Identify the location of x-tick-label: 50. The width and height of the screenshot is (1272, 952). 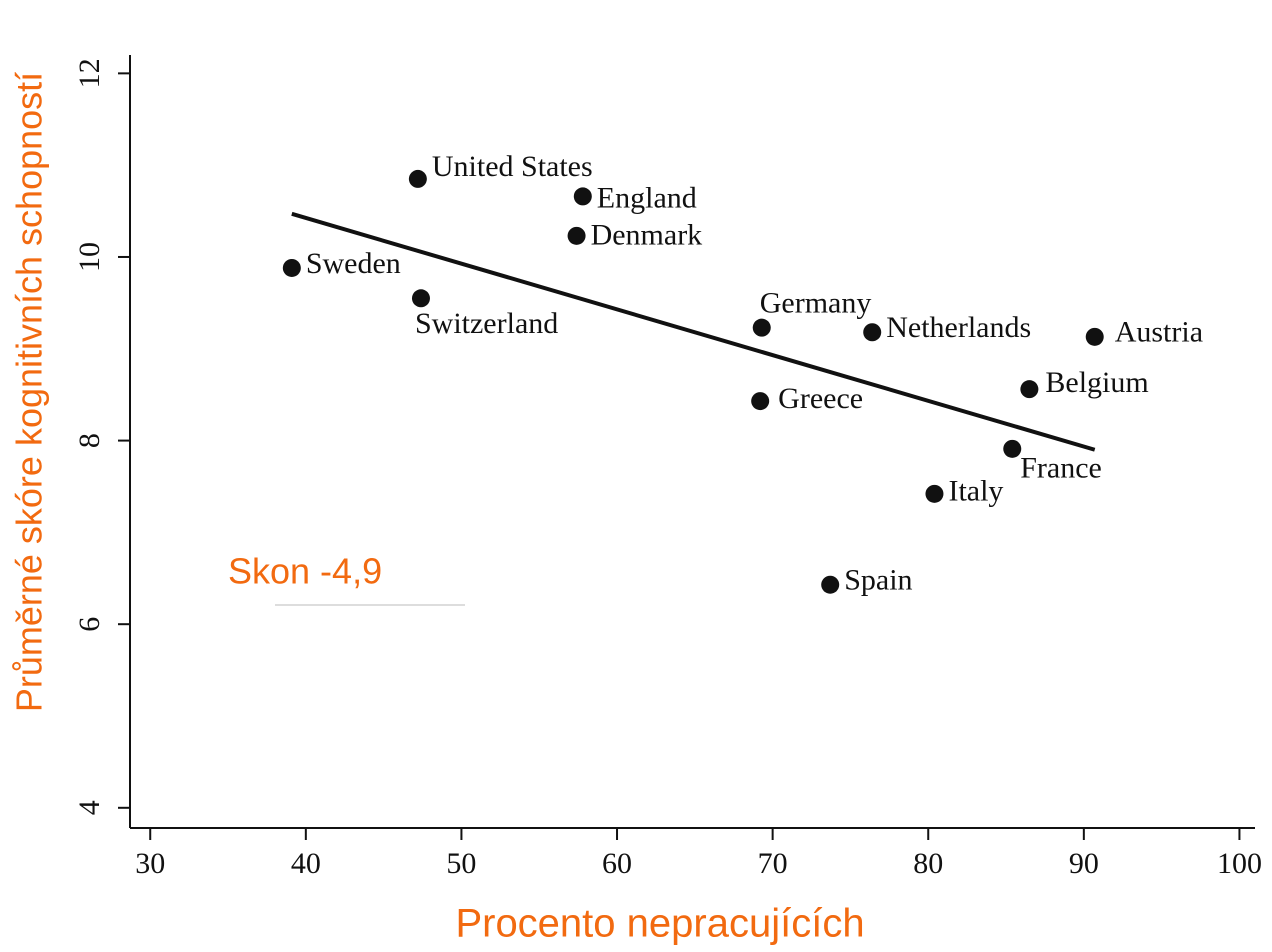
(461, 863).